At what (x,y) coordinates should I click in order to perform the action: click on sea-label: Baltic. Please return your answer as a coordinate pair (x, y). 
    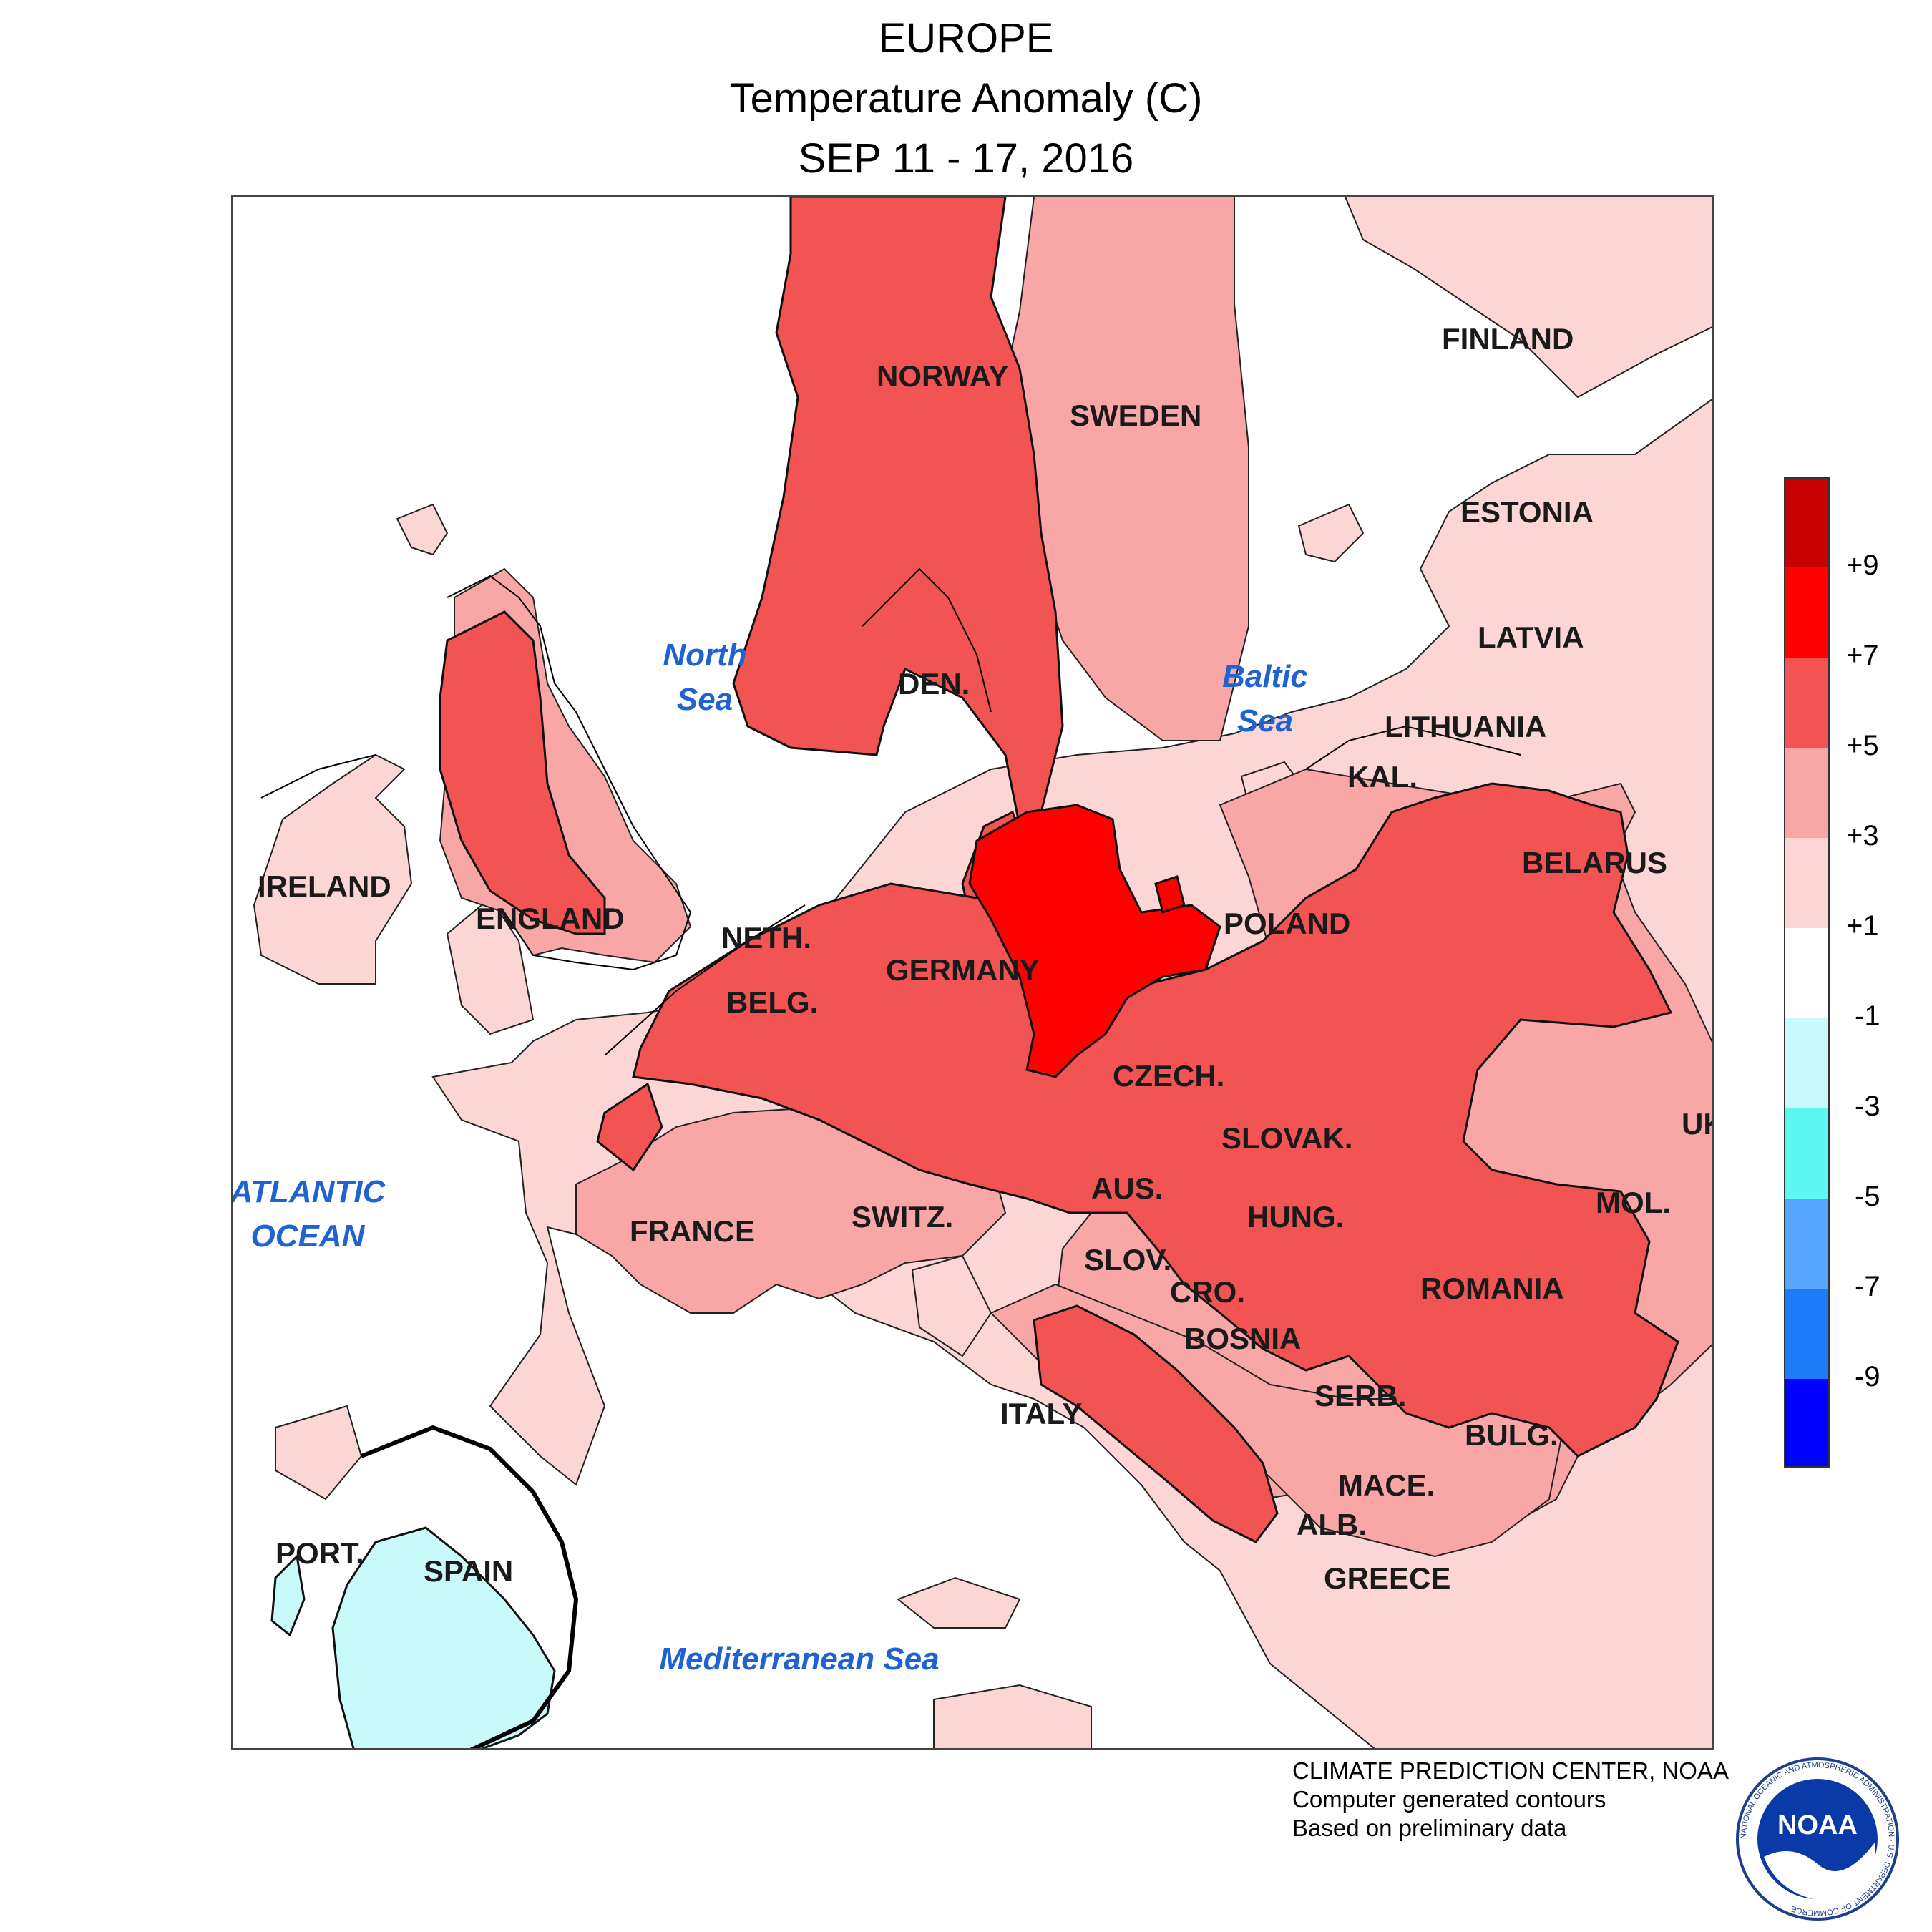
    Looking at the image, I should click on (1265, 676).